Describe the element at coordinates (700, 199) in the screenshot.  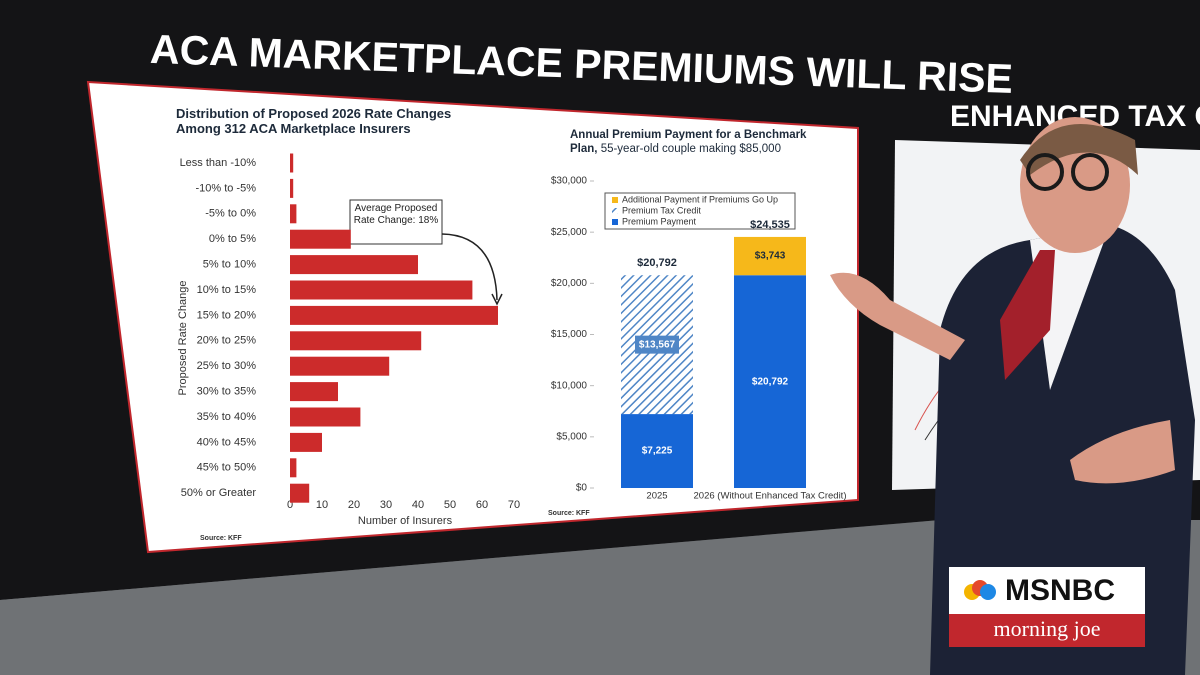
I see `legend-label: Additional Payment if Premiums Go Up` at that location.